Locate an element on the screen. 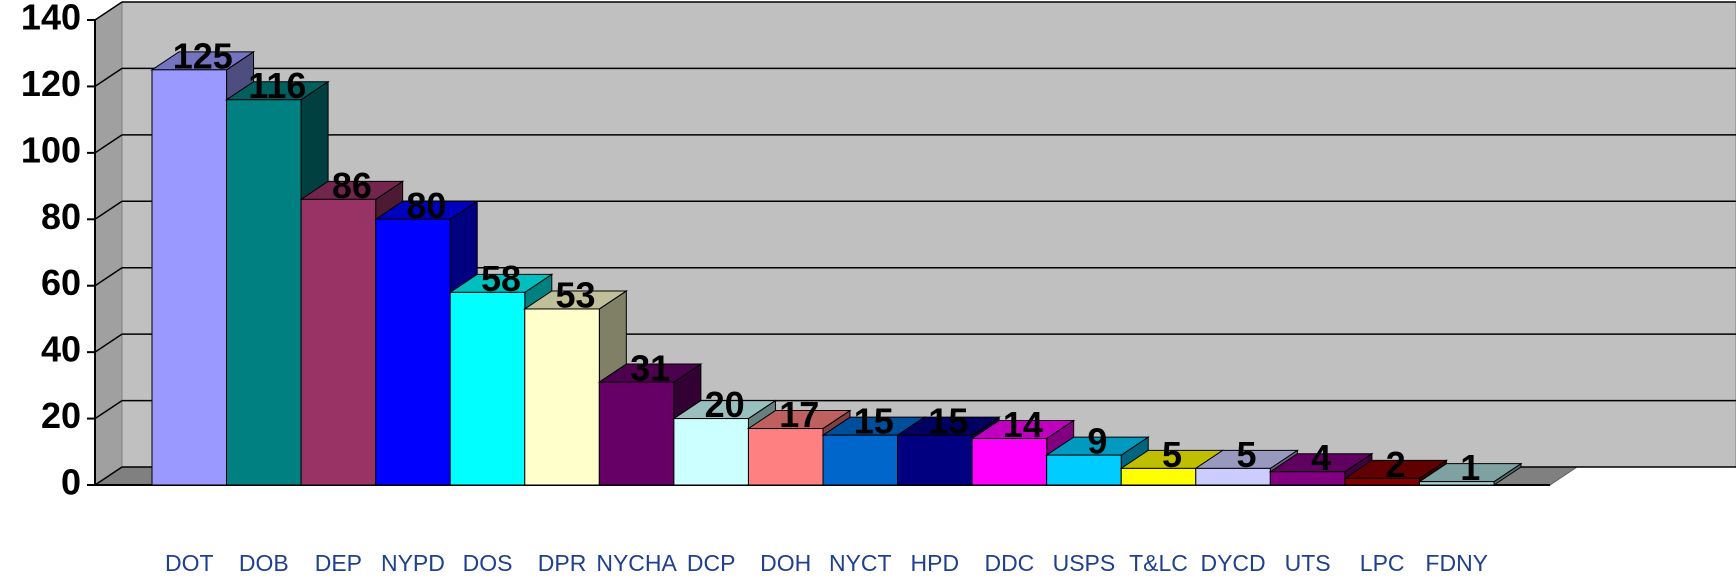  x-tick-label: NYPD is located at coordinates (413, 563).